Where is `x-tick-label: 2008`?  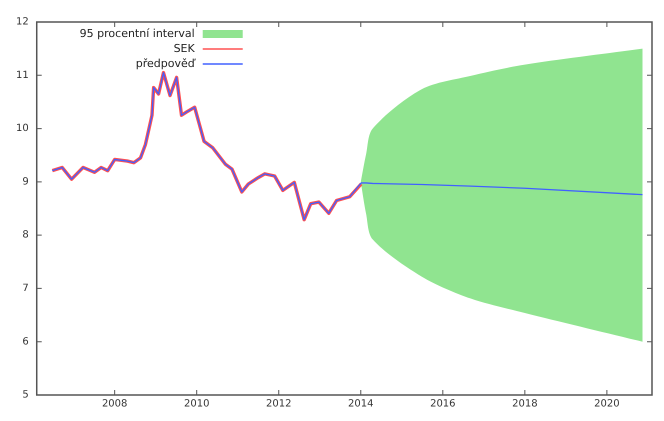
x-tick-label: 2008 is located at coordinates (115, 404).